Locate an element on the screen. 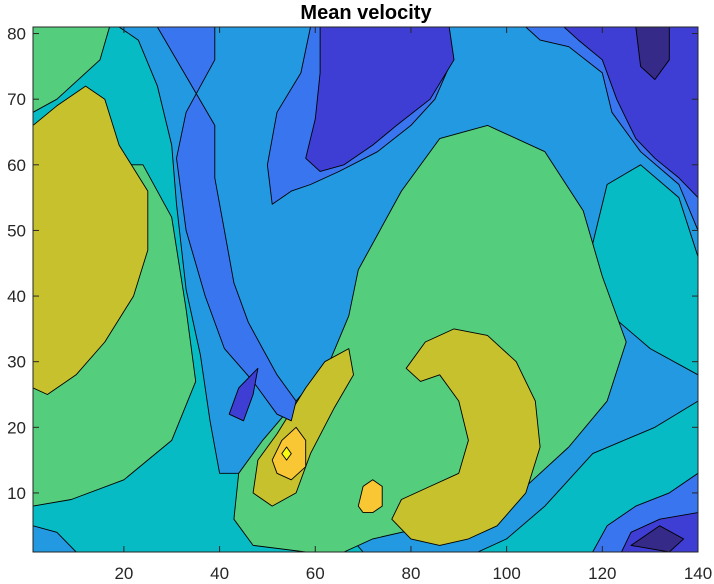  y-tick-label: 50 is located at coordinates (16, 230).